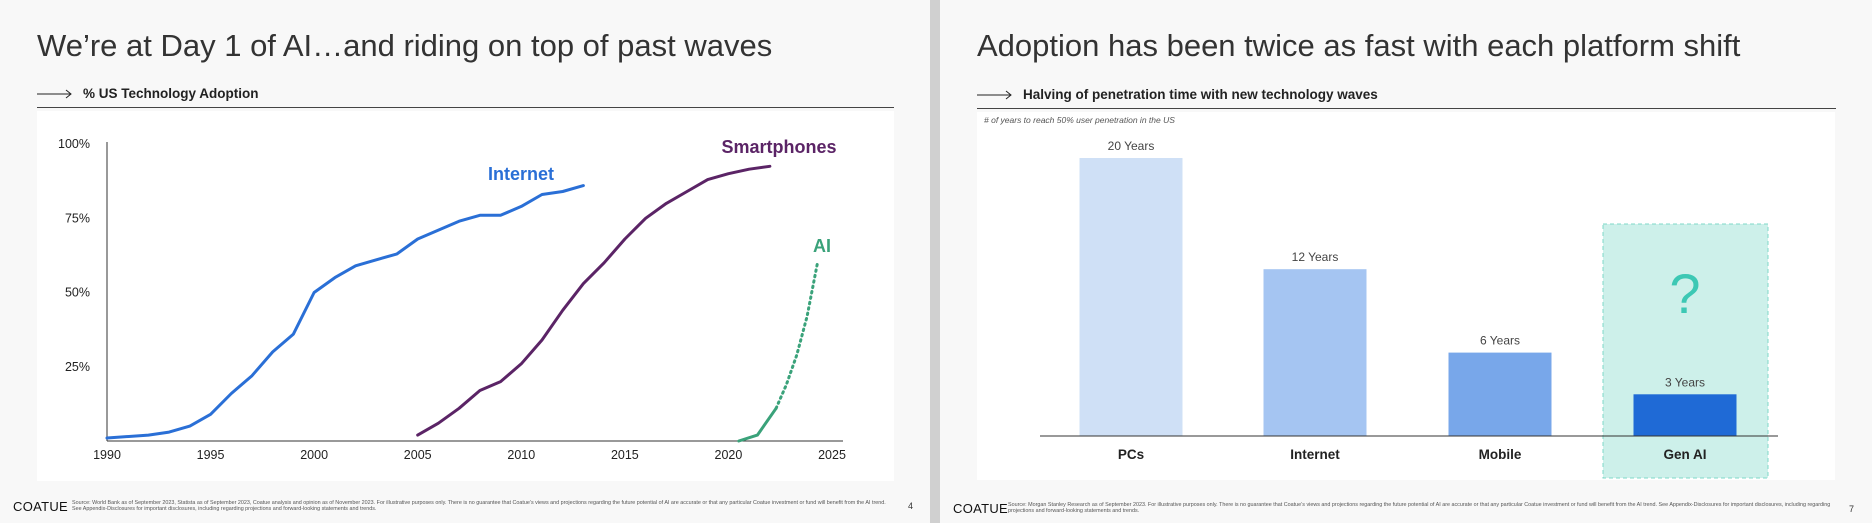 This screenshot has height=523, width=1872. I want to click on series-label-internet: Internet, so click(521, 174).